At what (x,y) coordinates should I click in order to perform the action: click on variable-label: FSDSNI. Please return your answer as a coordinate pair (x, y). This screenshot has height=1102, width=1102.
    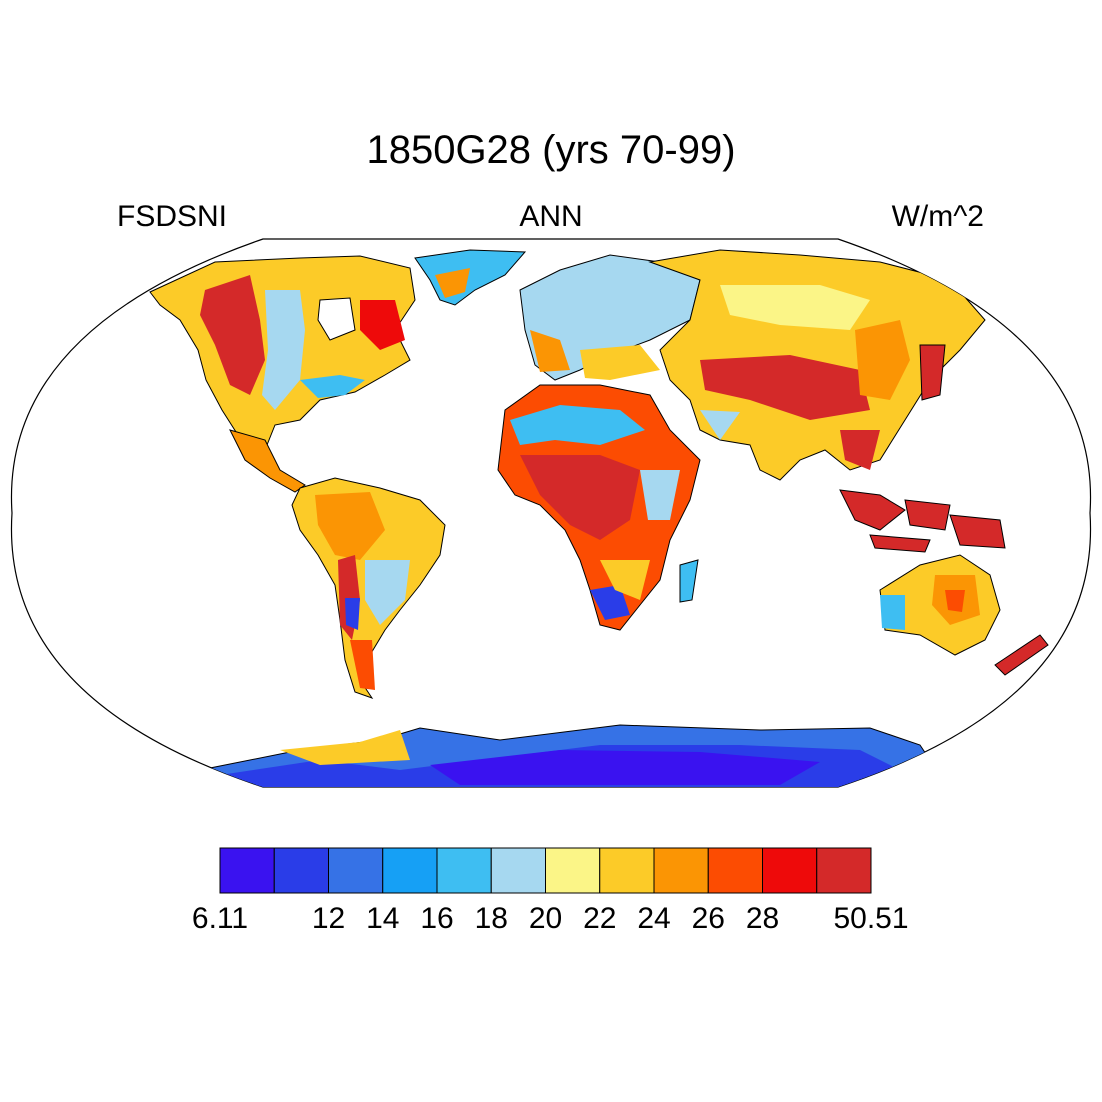
    Looking at the image, I should click on (172, 216).